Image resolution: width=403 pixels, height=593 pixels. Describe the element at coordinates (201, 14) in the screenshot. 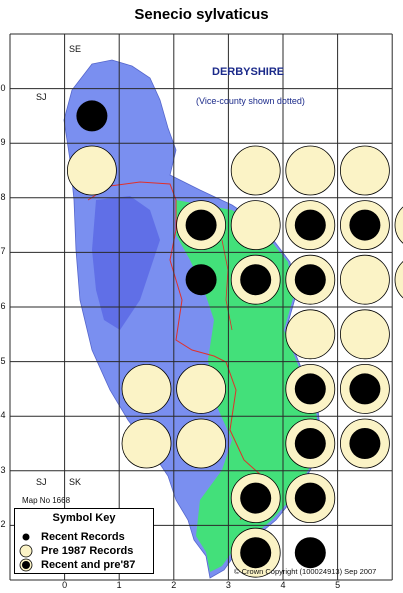

I see `map-title: Senecio sylvaticus` at that location.